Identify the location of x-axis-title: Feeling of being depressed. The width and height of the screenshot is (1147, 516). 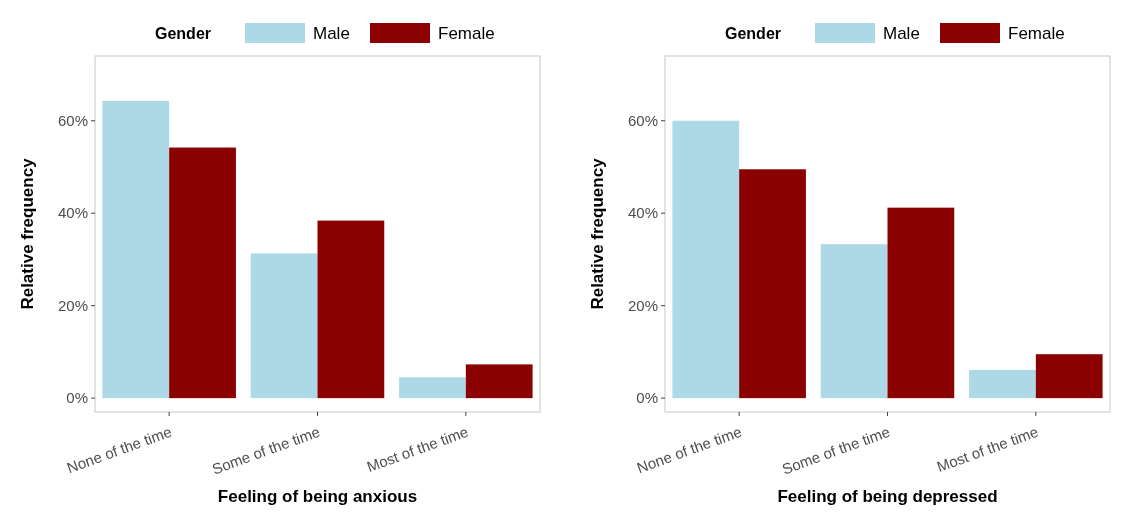
(887, 496).